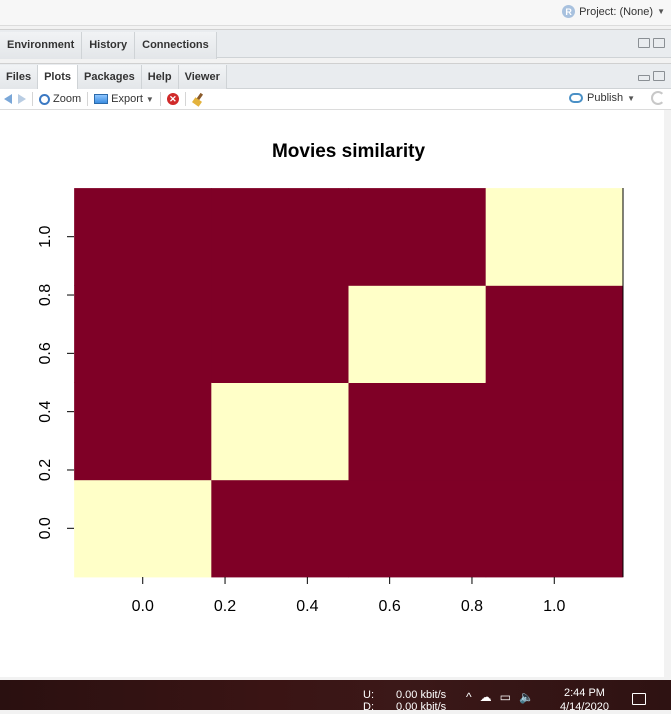 The width and height of the screenshot is (671, 714). Describe the element at coordinates (421, 695) in the screenshot. I see `net-up-value: 0.00 kbit/s` at that location.